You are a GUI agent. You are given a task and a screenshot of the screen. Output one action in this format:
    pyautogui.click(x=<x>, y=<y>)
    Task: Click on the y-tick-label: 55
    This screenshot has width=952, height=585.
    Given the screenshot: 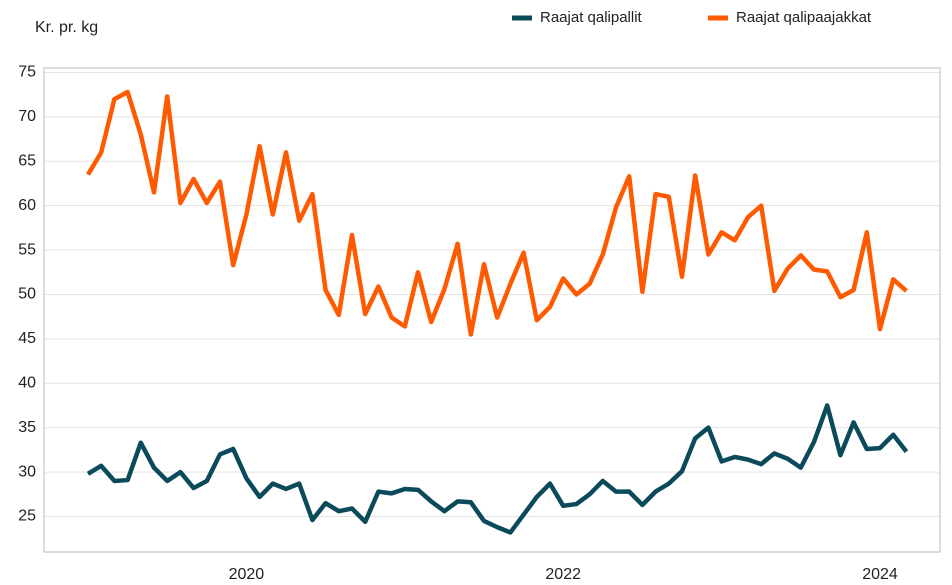 What is the action you would take?
    pyautogui.click(x=27, y=249)
    